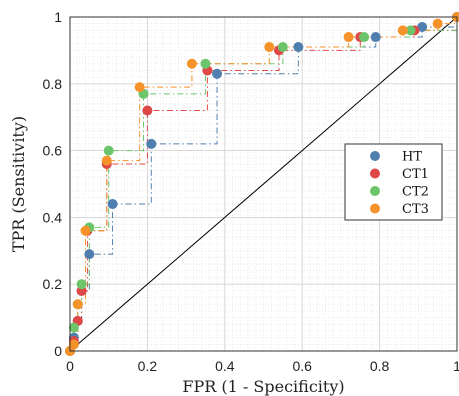 The height and width of the screenshot is (396, 459). Describe the element at coordinates (70, 366) in the screenshot. I see `x-tick-label: 0` at that location.